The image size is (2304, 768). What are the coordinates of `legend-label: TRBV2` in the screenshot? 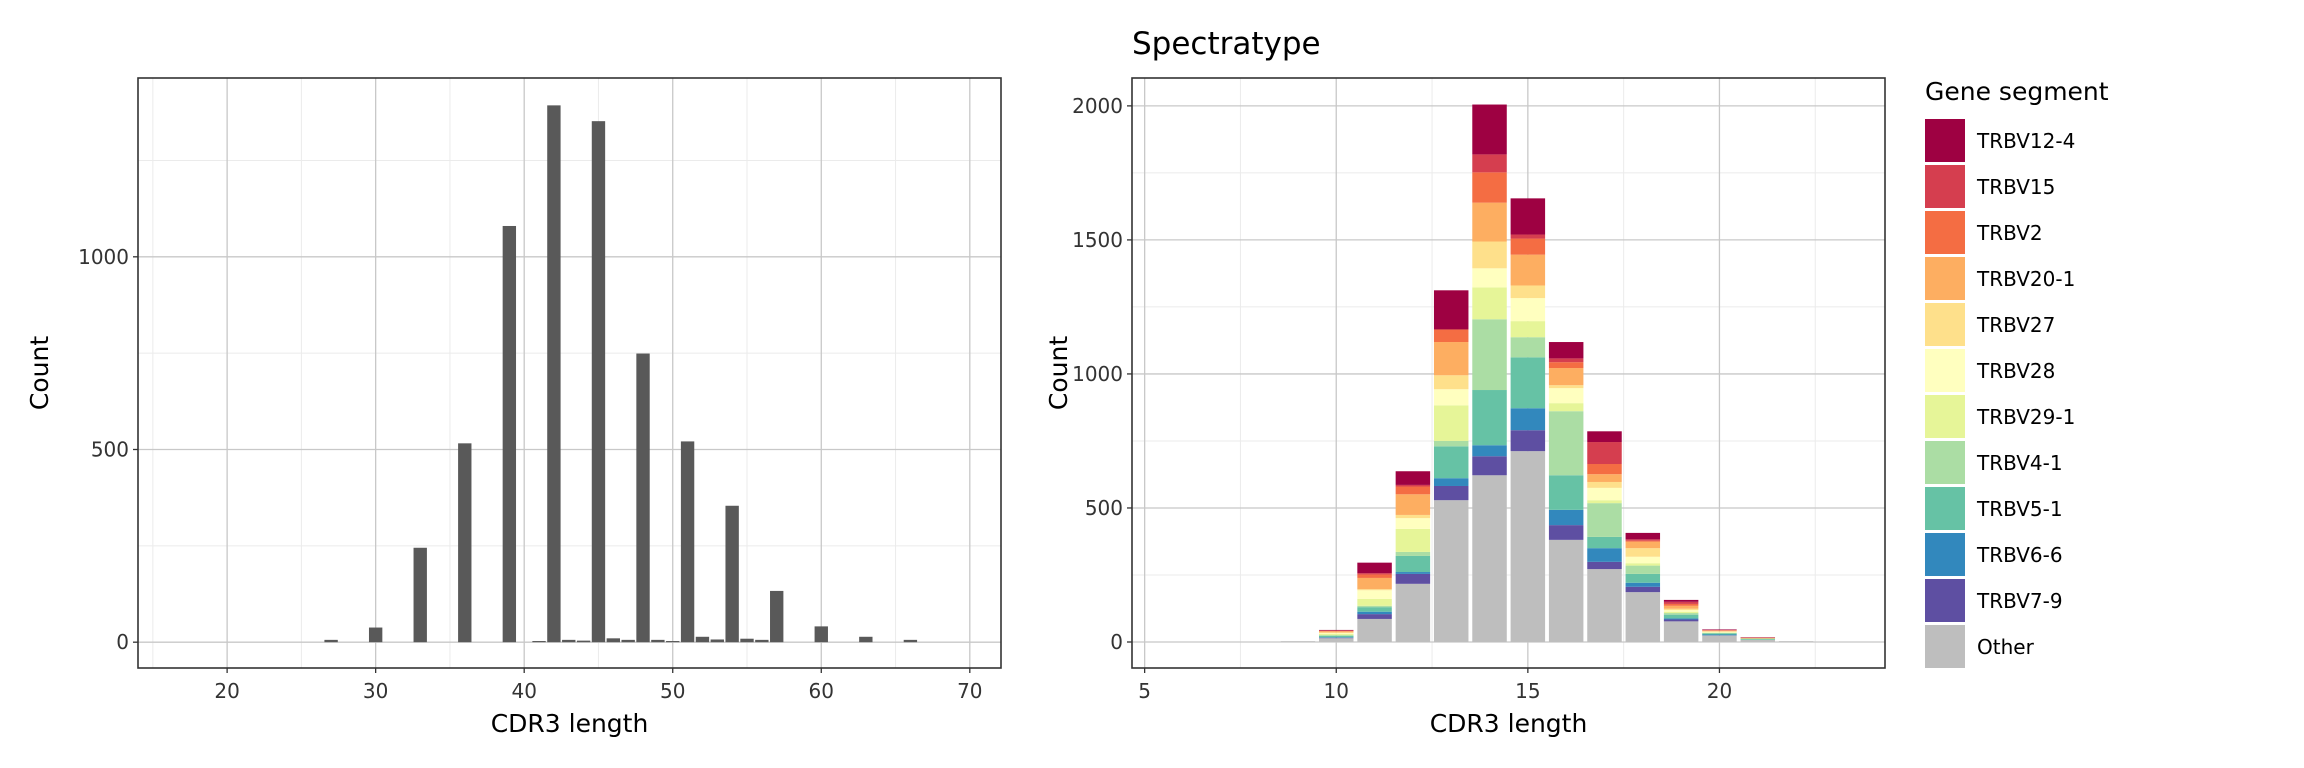 It's located at (2009, 233).